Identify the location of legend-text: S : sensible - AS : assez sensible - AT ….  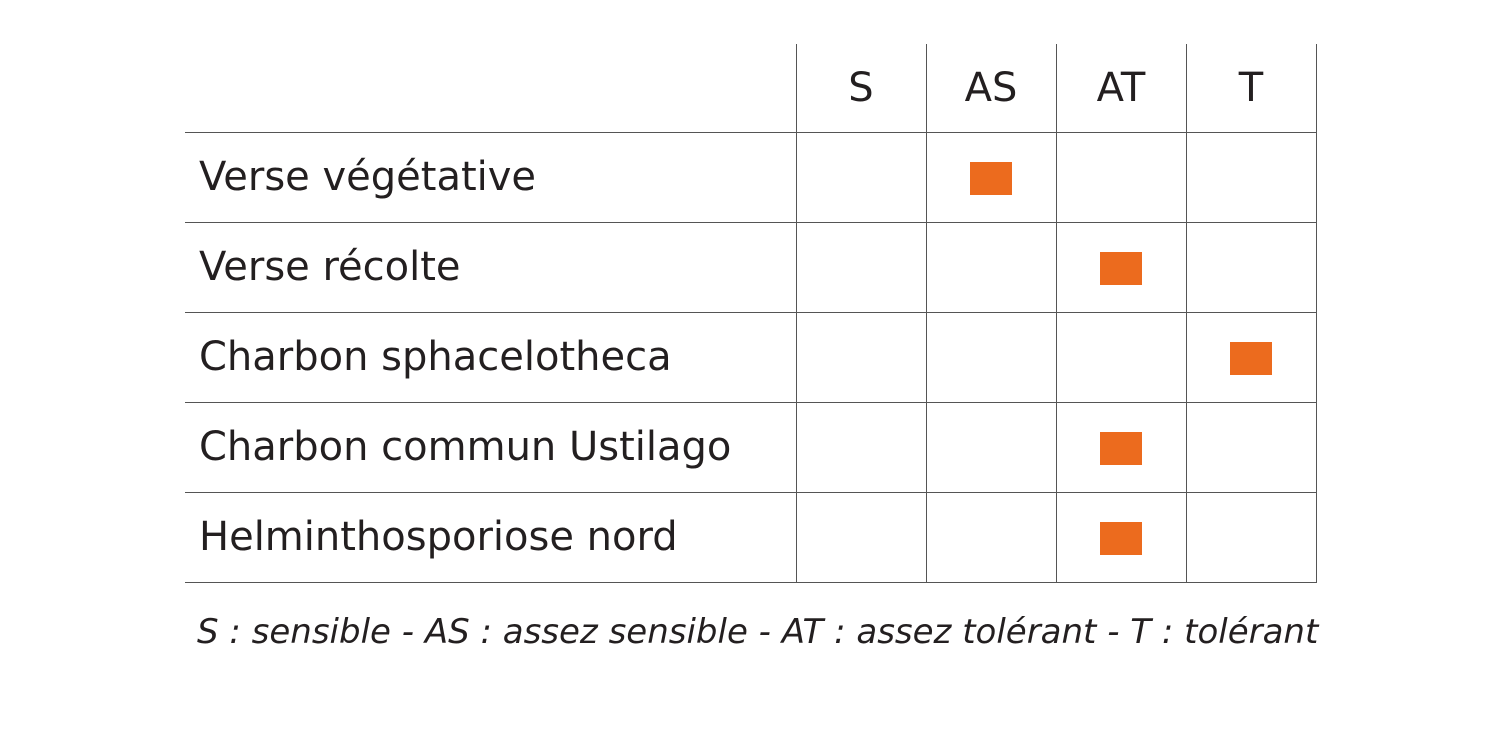
(758, 632).